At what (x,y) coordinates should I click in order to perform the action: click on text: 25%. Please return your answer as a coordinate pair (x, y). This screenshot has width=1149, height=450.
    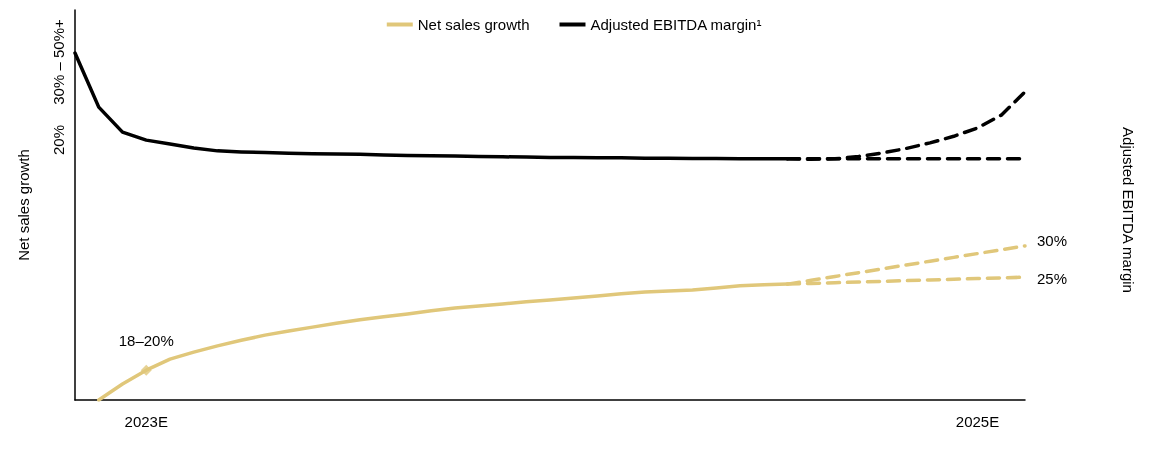
    Looking at the image, I should click on (1052, 278).